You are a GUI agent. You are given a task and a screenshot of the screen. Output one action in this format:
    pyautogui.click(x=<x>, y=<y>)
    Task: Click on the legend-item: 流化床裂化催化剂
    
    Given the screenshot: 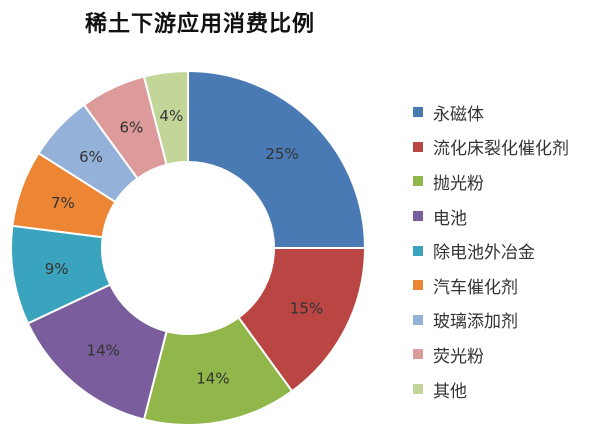 What is the action you would take?
    pyautogui.click(x=505, y=147)
    